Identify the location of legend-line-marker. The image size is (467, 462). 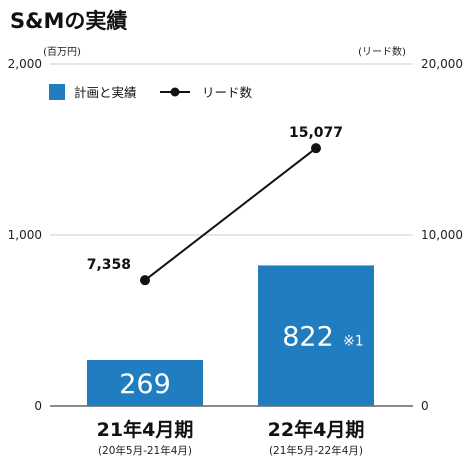
(175, 92).